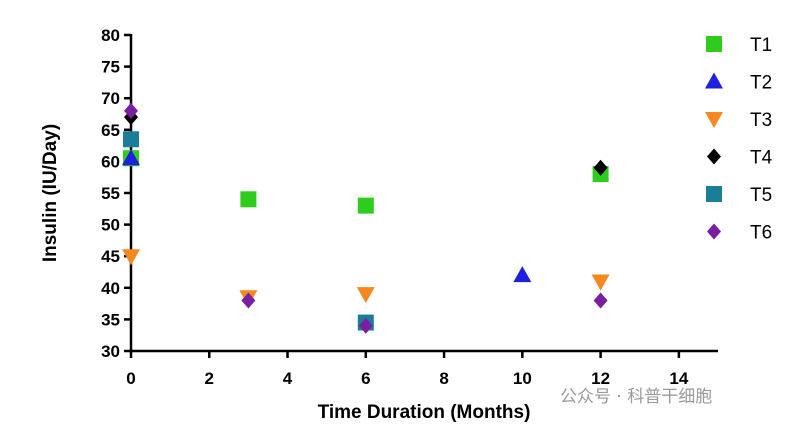 Image resolution: width=793 pixels, height=427 pixels. I want to click on x-tick-label: 12, so click(600, 378).